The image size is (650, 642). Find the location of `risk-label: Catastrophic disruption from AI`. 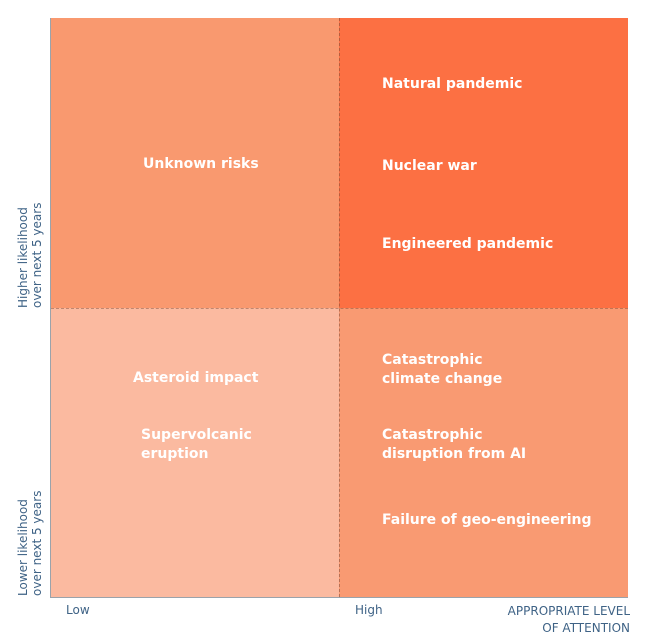

risk-label: Catastrophic disruption from AI is located at coordinates (454, 444).